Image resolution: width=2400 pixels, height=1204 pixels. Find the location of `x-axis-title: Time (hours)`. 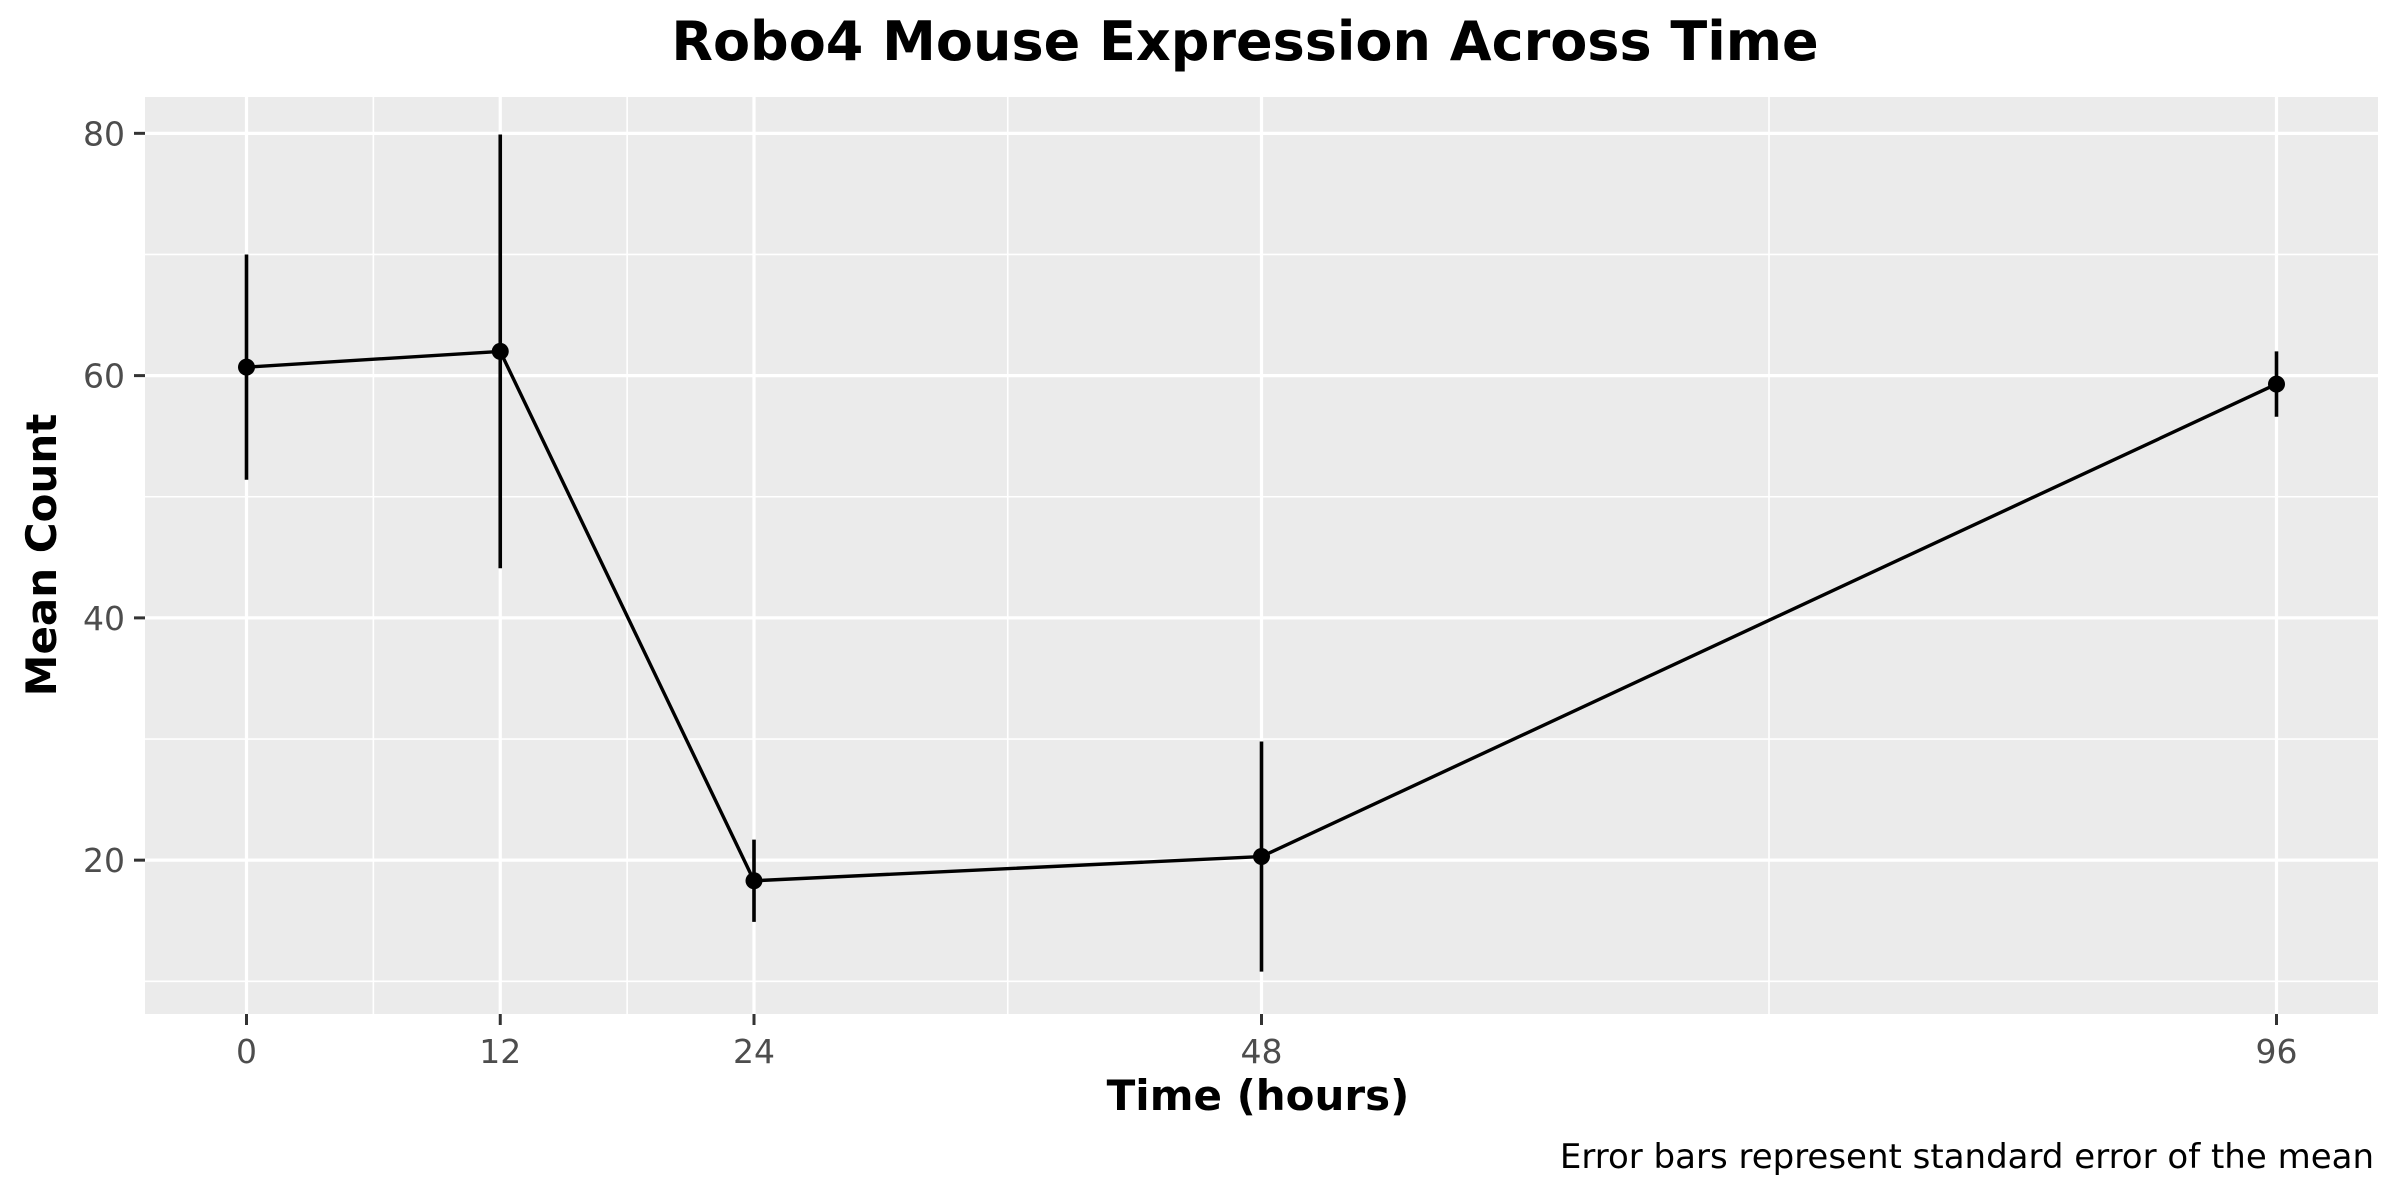

x-axis-title: Time (hours) is located at coordinates (1258, 1095).